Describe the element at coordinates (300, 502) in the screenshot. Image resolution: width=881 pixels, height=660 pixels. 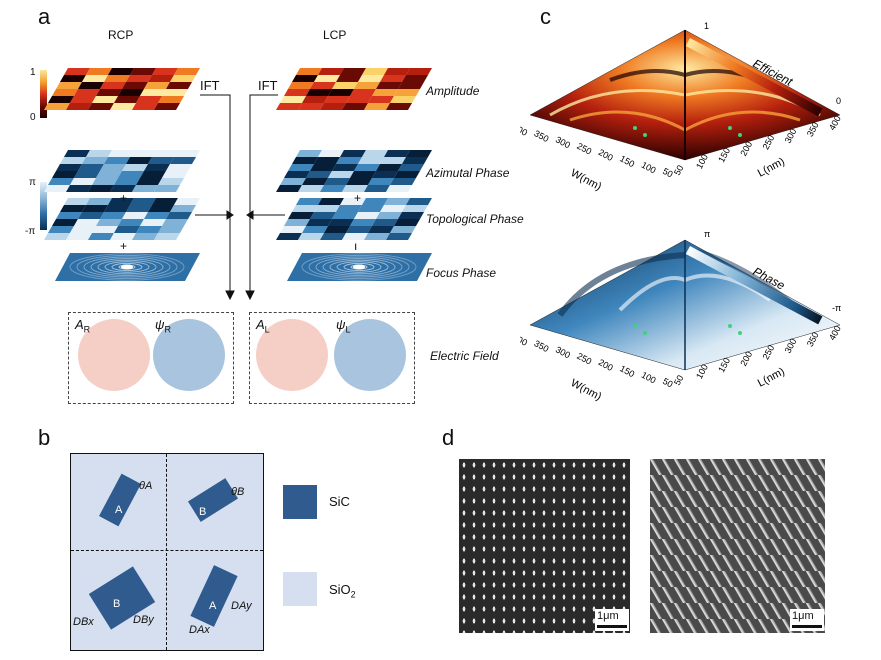
I see `legend-swatch-sic` at that location.